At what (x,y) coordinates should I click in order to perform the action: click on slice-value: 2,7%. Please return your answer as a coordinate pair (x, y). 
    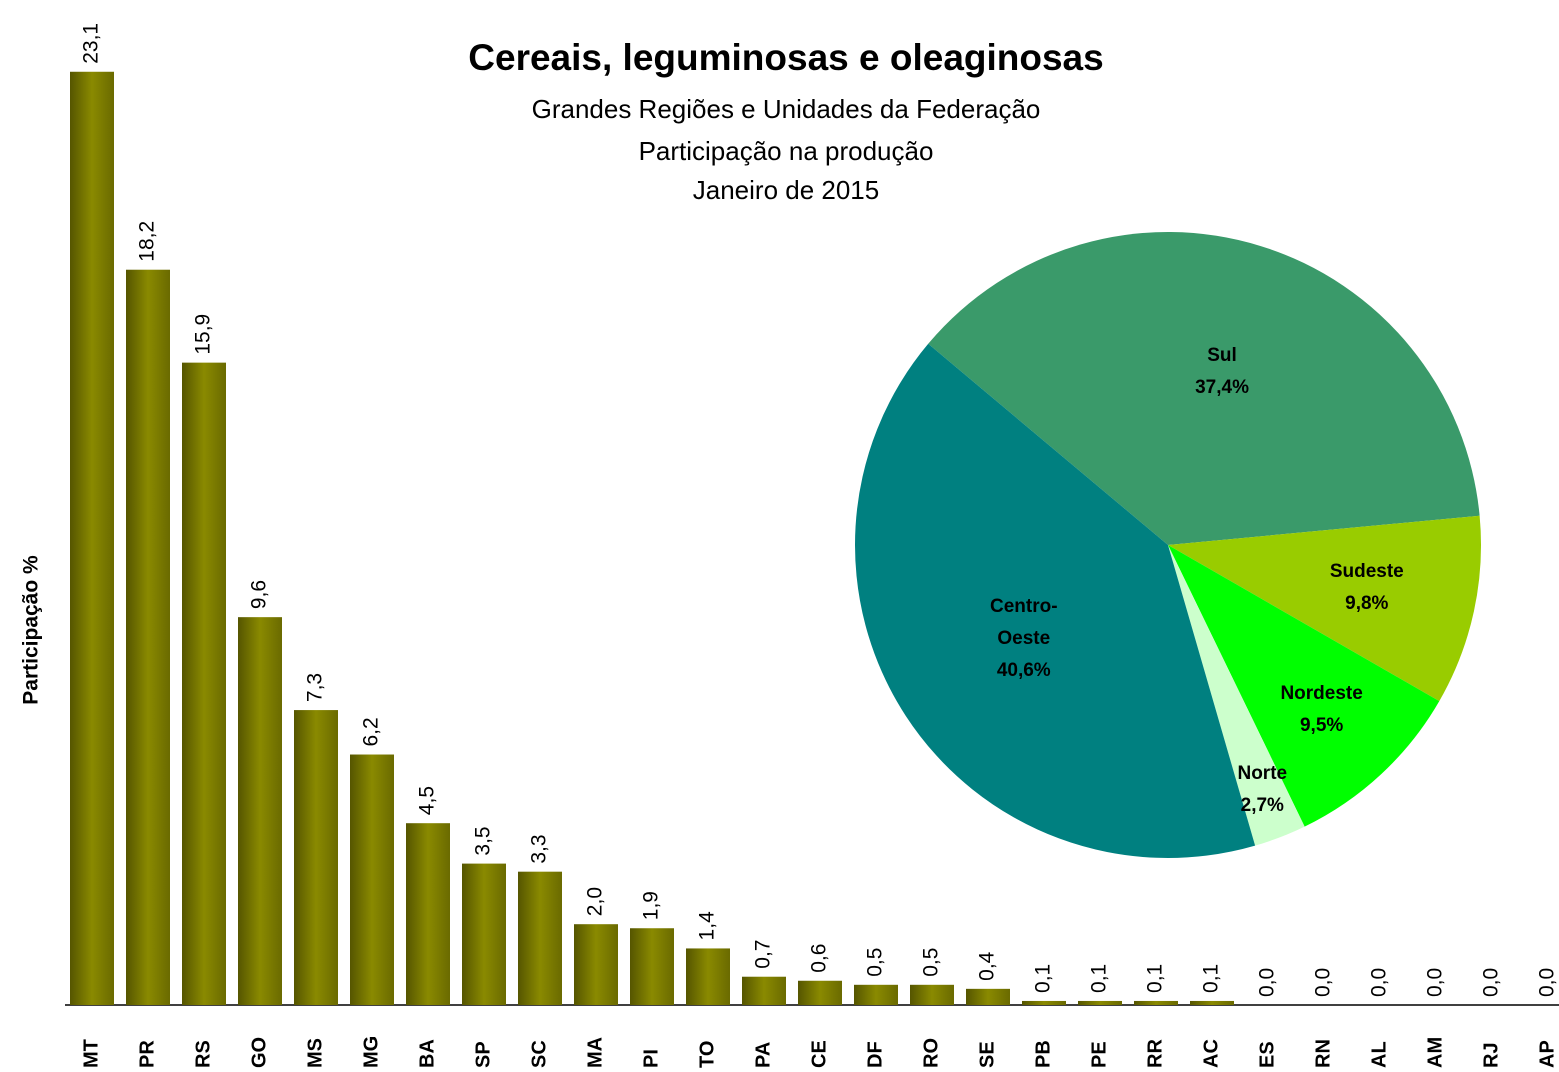
    Looking at the image, I should click on (1262, 806).